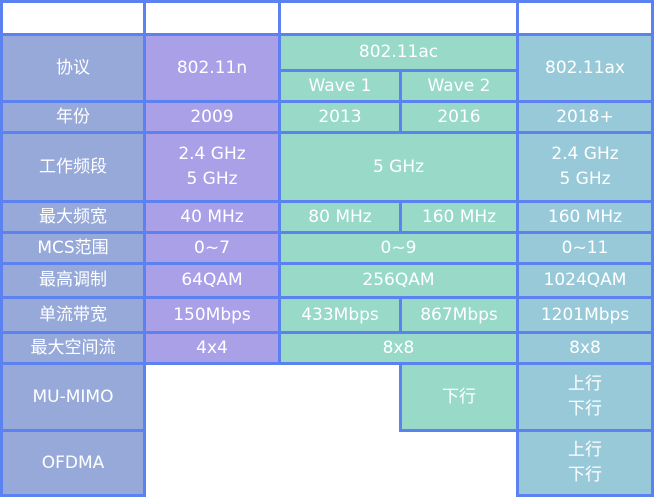  What do you see at coordinates (212, 68) in the screenshot?
I see `header-80211n: 802.11n` at bounding box center [212, 68].